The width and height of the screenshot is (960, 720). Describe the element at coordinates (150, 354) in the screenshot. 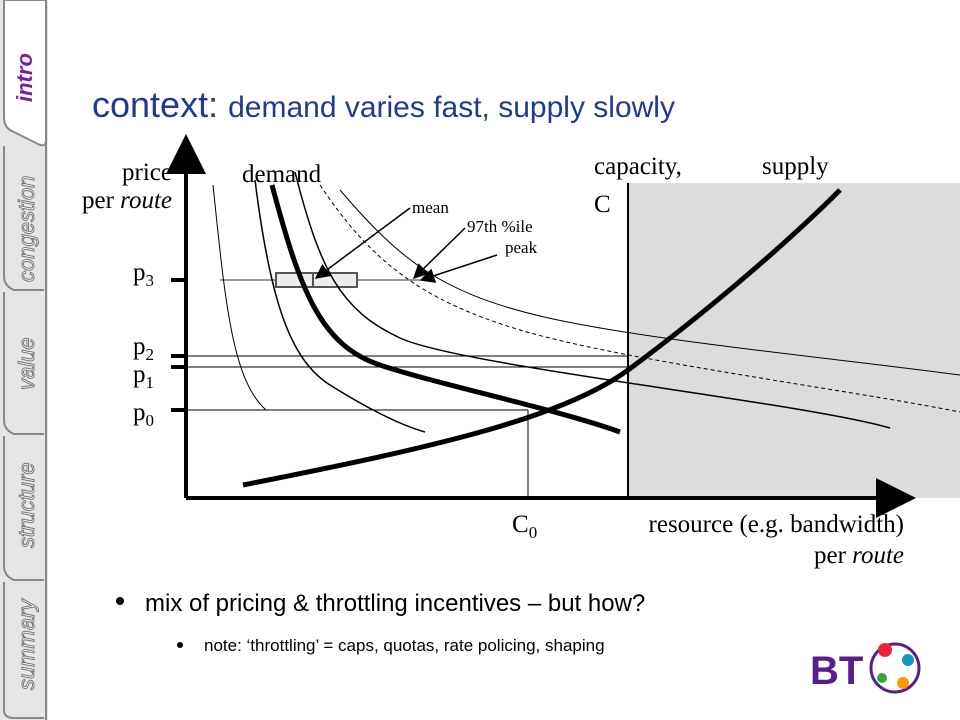

I see `text-part: 2` at that location.